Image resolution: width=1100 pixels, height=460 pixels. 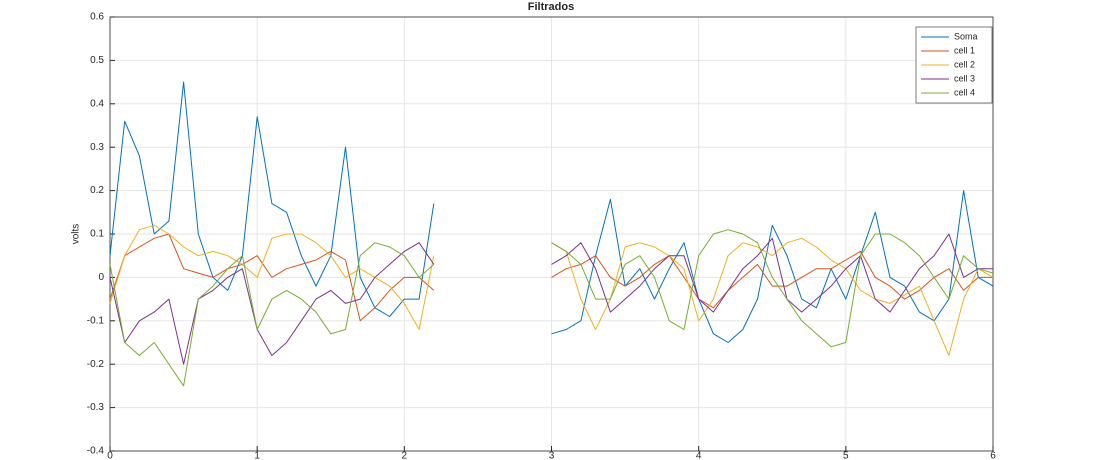 What do you see at coordinates (964, 92) in the screenshot?
I see `legend-label: cell 4` at bounding box center [964, 92].